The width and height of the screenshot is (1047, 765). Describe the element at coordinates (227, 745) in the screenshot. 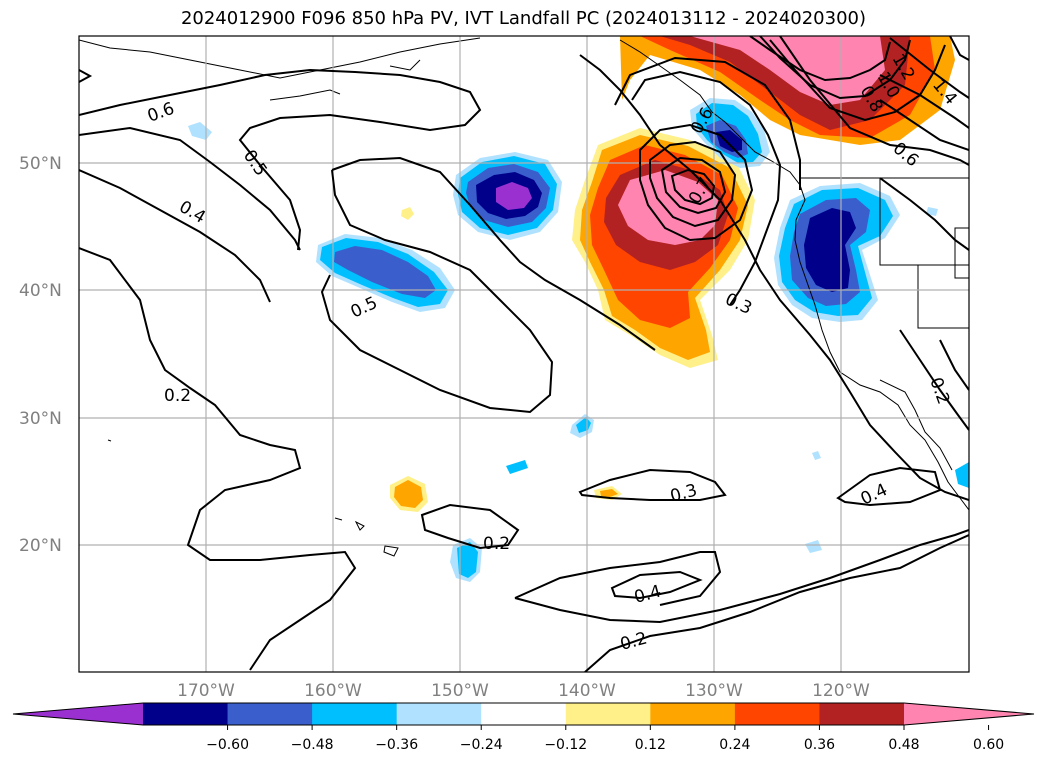

I see `colorbar-tick-label: −0.60` at that location.